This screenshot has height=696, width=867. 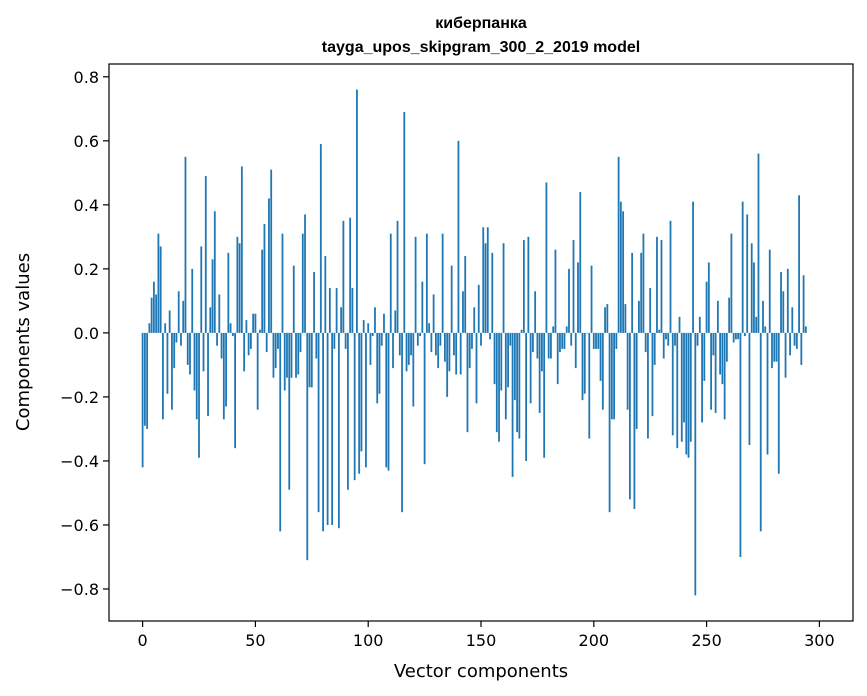 I want to click on chart-subtitle: tayga_upos_skipgram_300_2_2019 model, so click(x=481, y=47).